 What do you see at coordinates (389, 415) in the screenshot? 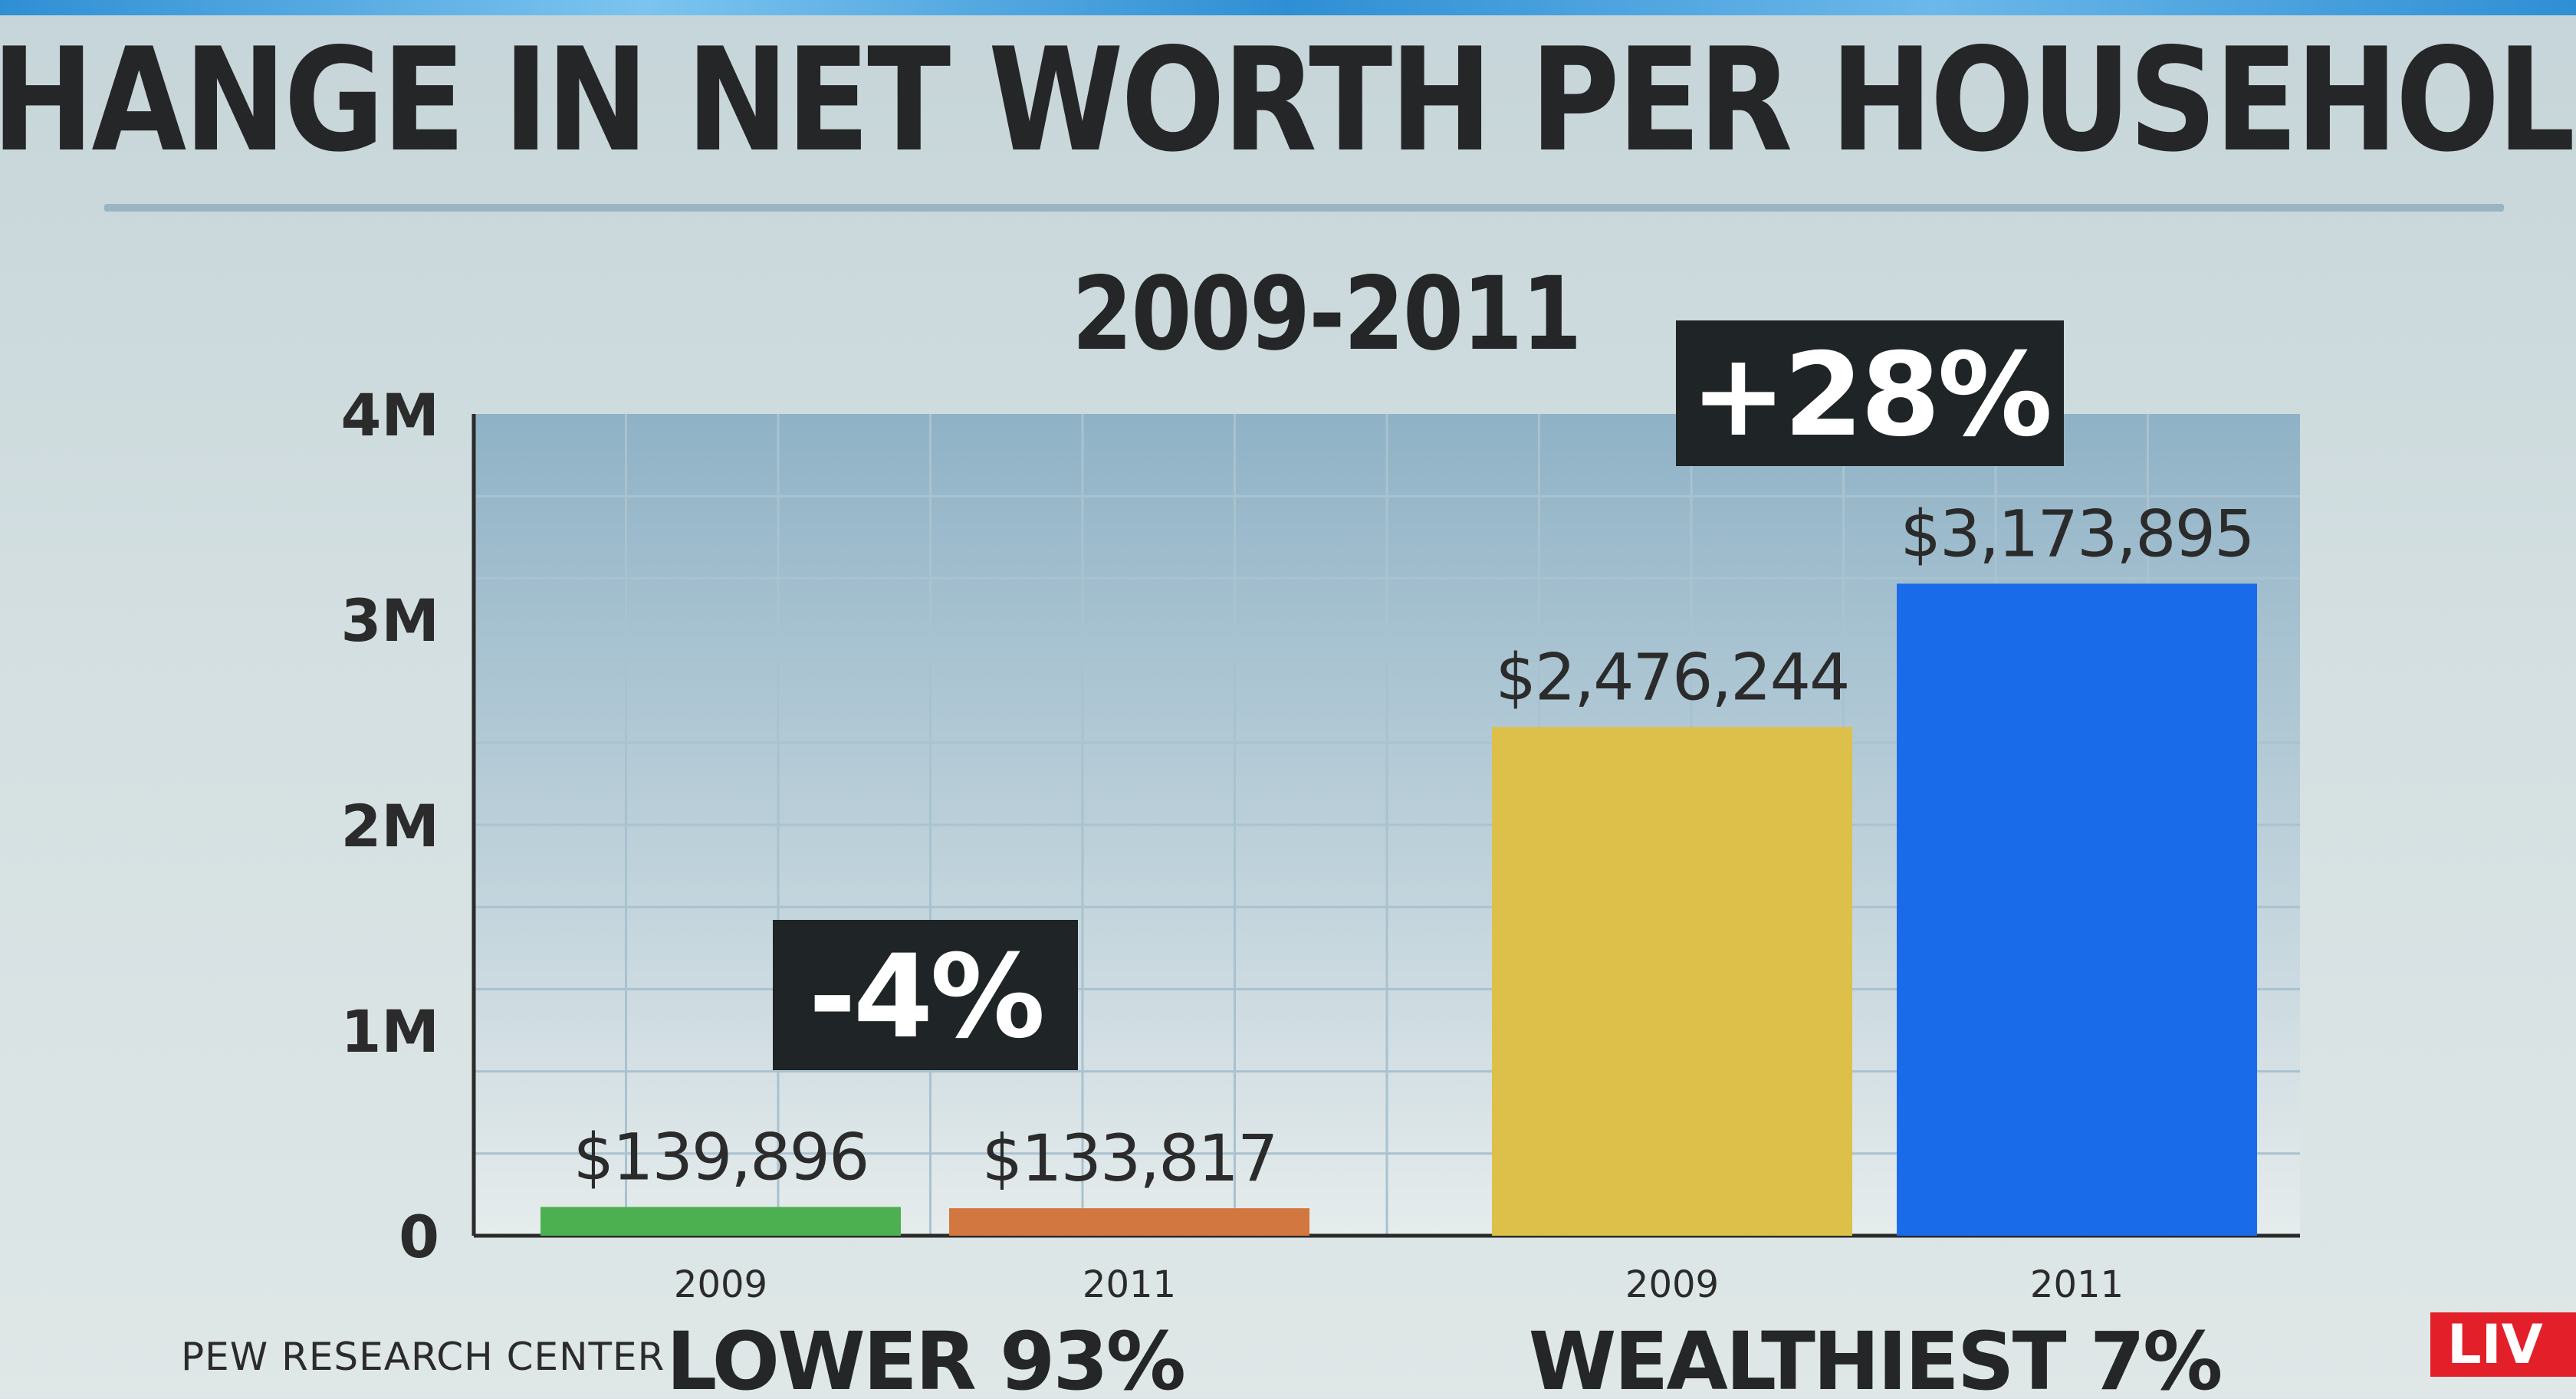
I see `y-tick-label: 4M` at bounding box center [389, 415].